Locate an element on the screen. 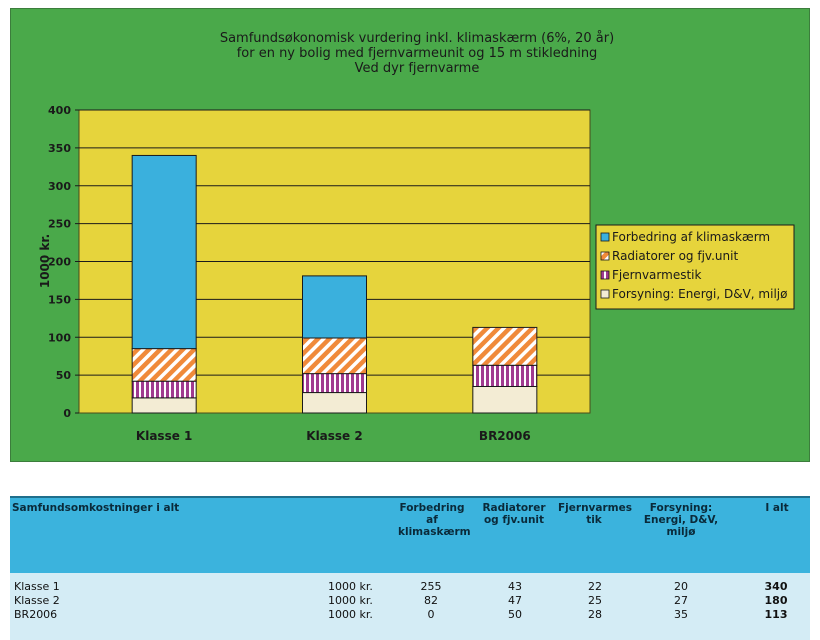  row-label: BR2006 is located at coordinates (36, 614).